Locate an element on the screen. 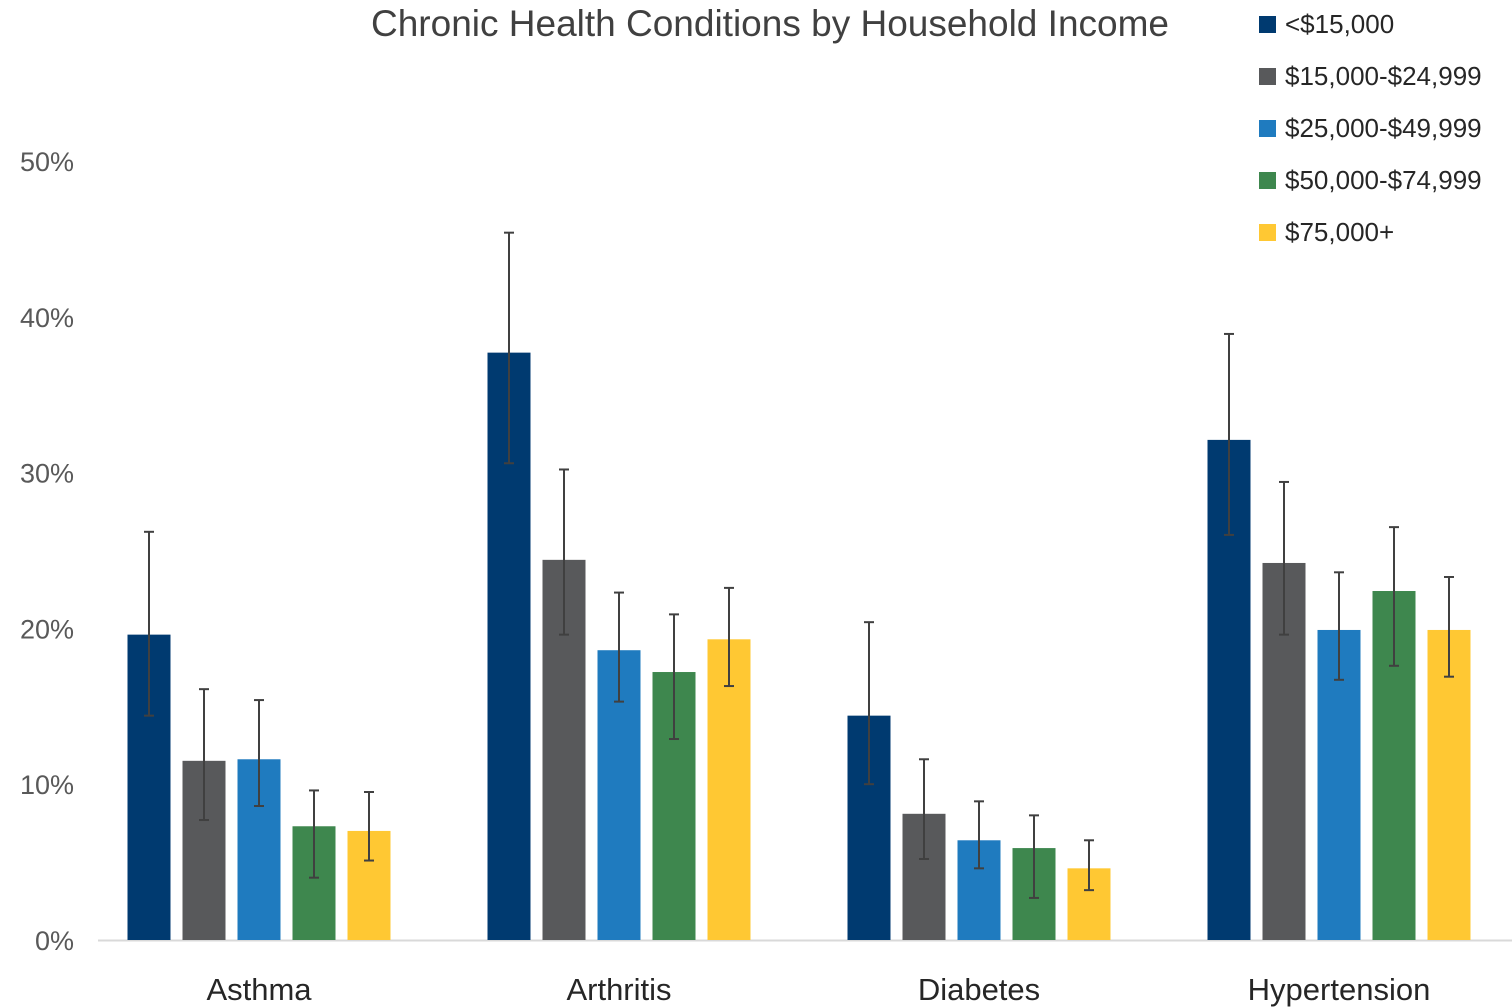  legend-item: $15,000-$24,999 is located at coordinates (1370, 76).